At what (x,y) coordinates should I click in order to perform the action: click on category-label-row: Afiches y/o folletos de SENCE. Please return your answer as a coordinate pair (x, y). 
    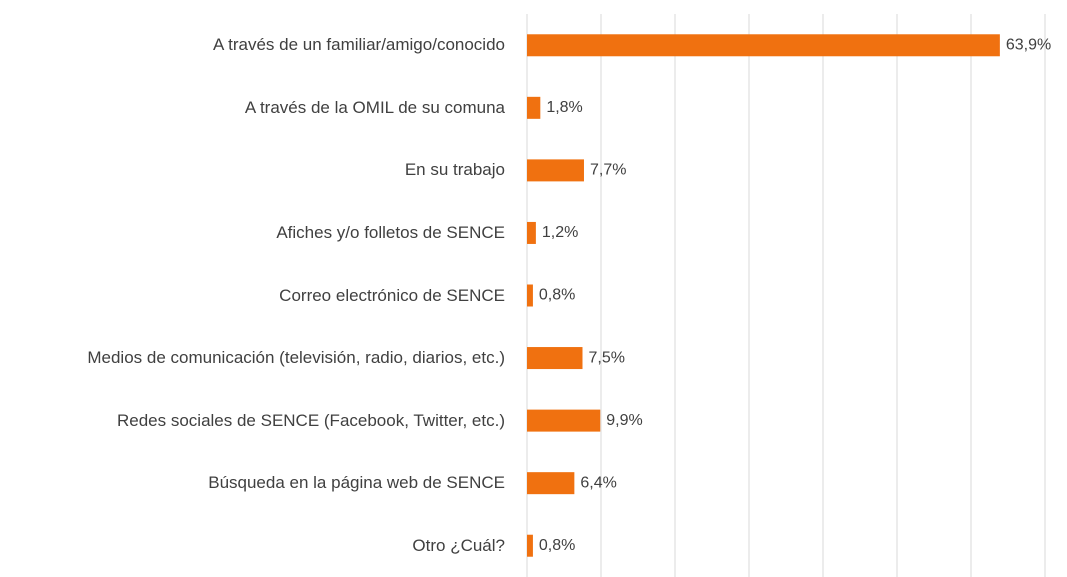
    Looking at the image, I should click on (252, 233).